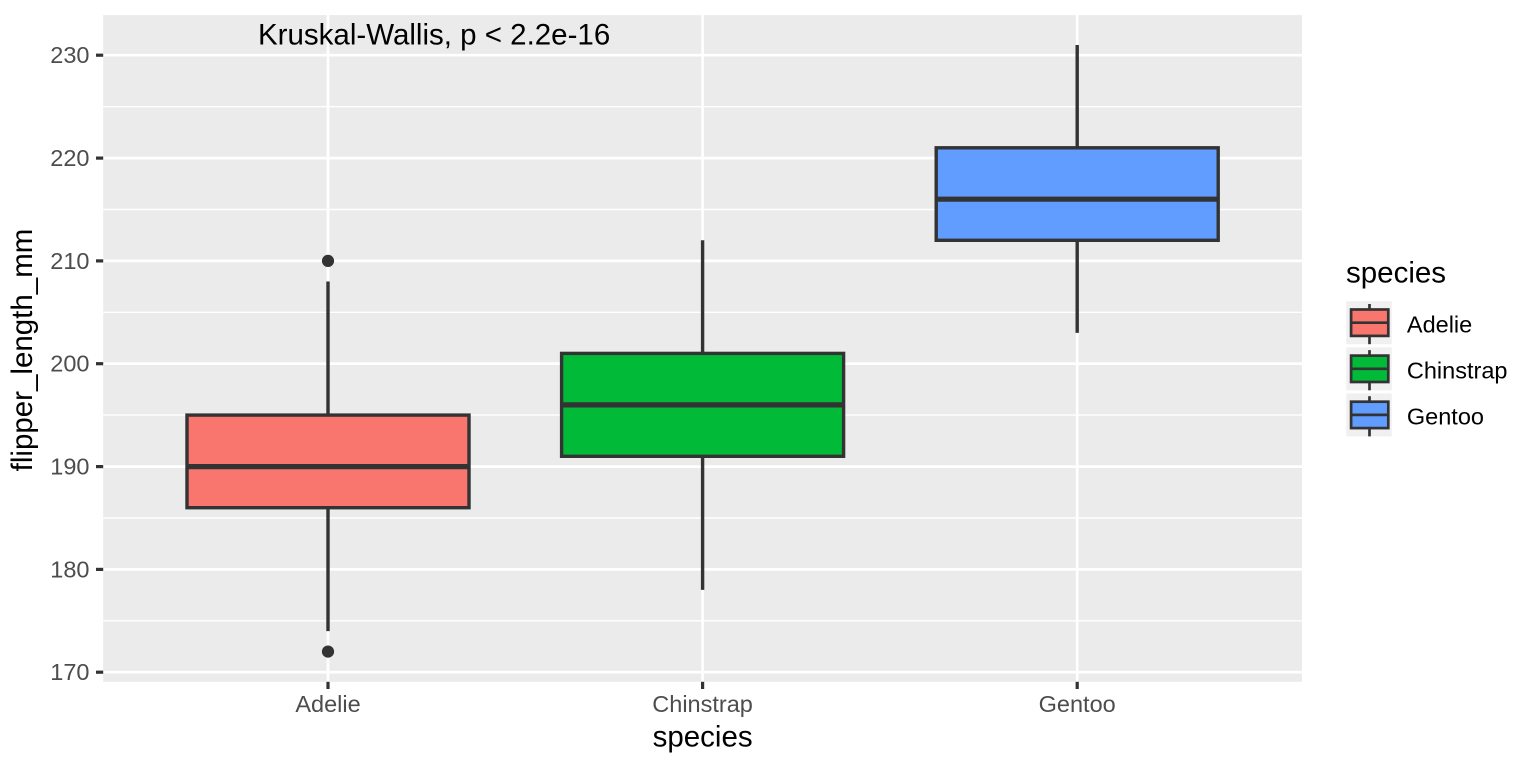  I want to click on svg-text: flipper_length_mm, so click(22, 350).